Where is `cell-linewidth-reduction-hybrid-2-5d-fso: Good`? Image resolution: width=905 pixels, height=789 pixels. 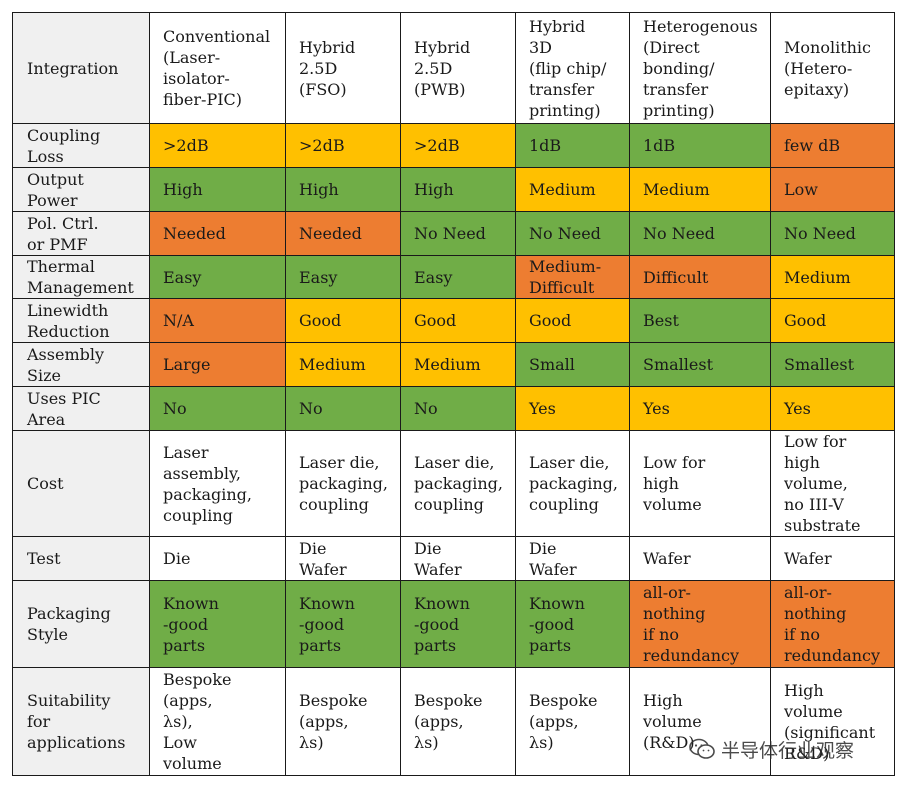 cell-linewidth-reduction-hybrid-2-5d-fso: Good is located at coordinates (343, 320).